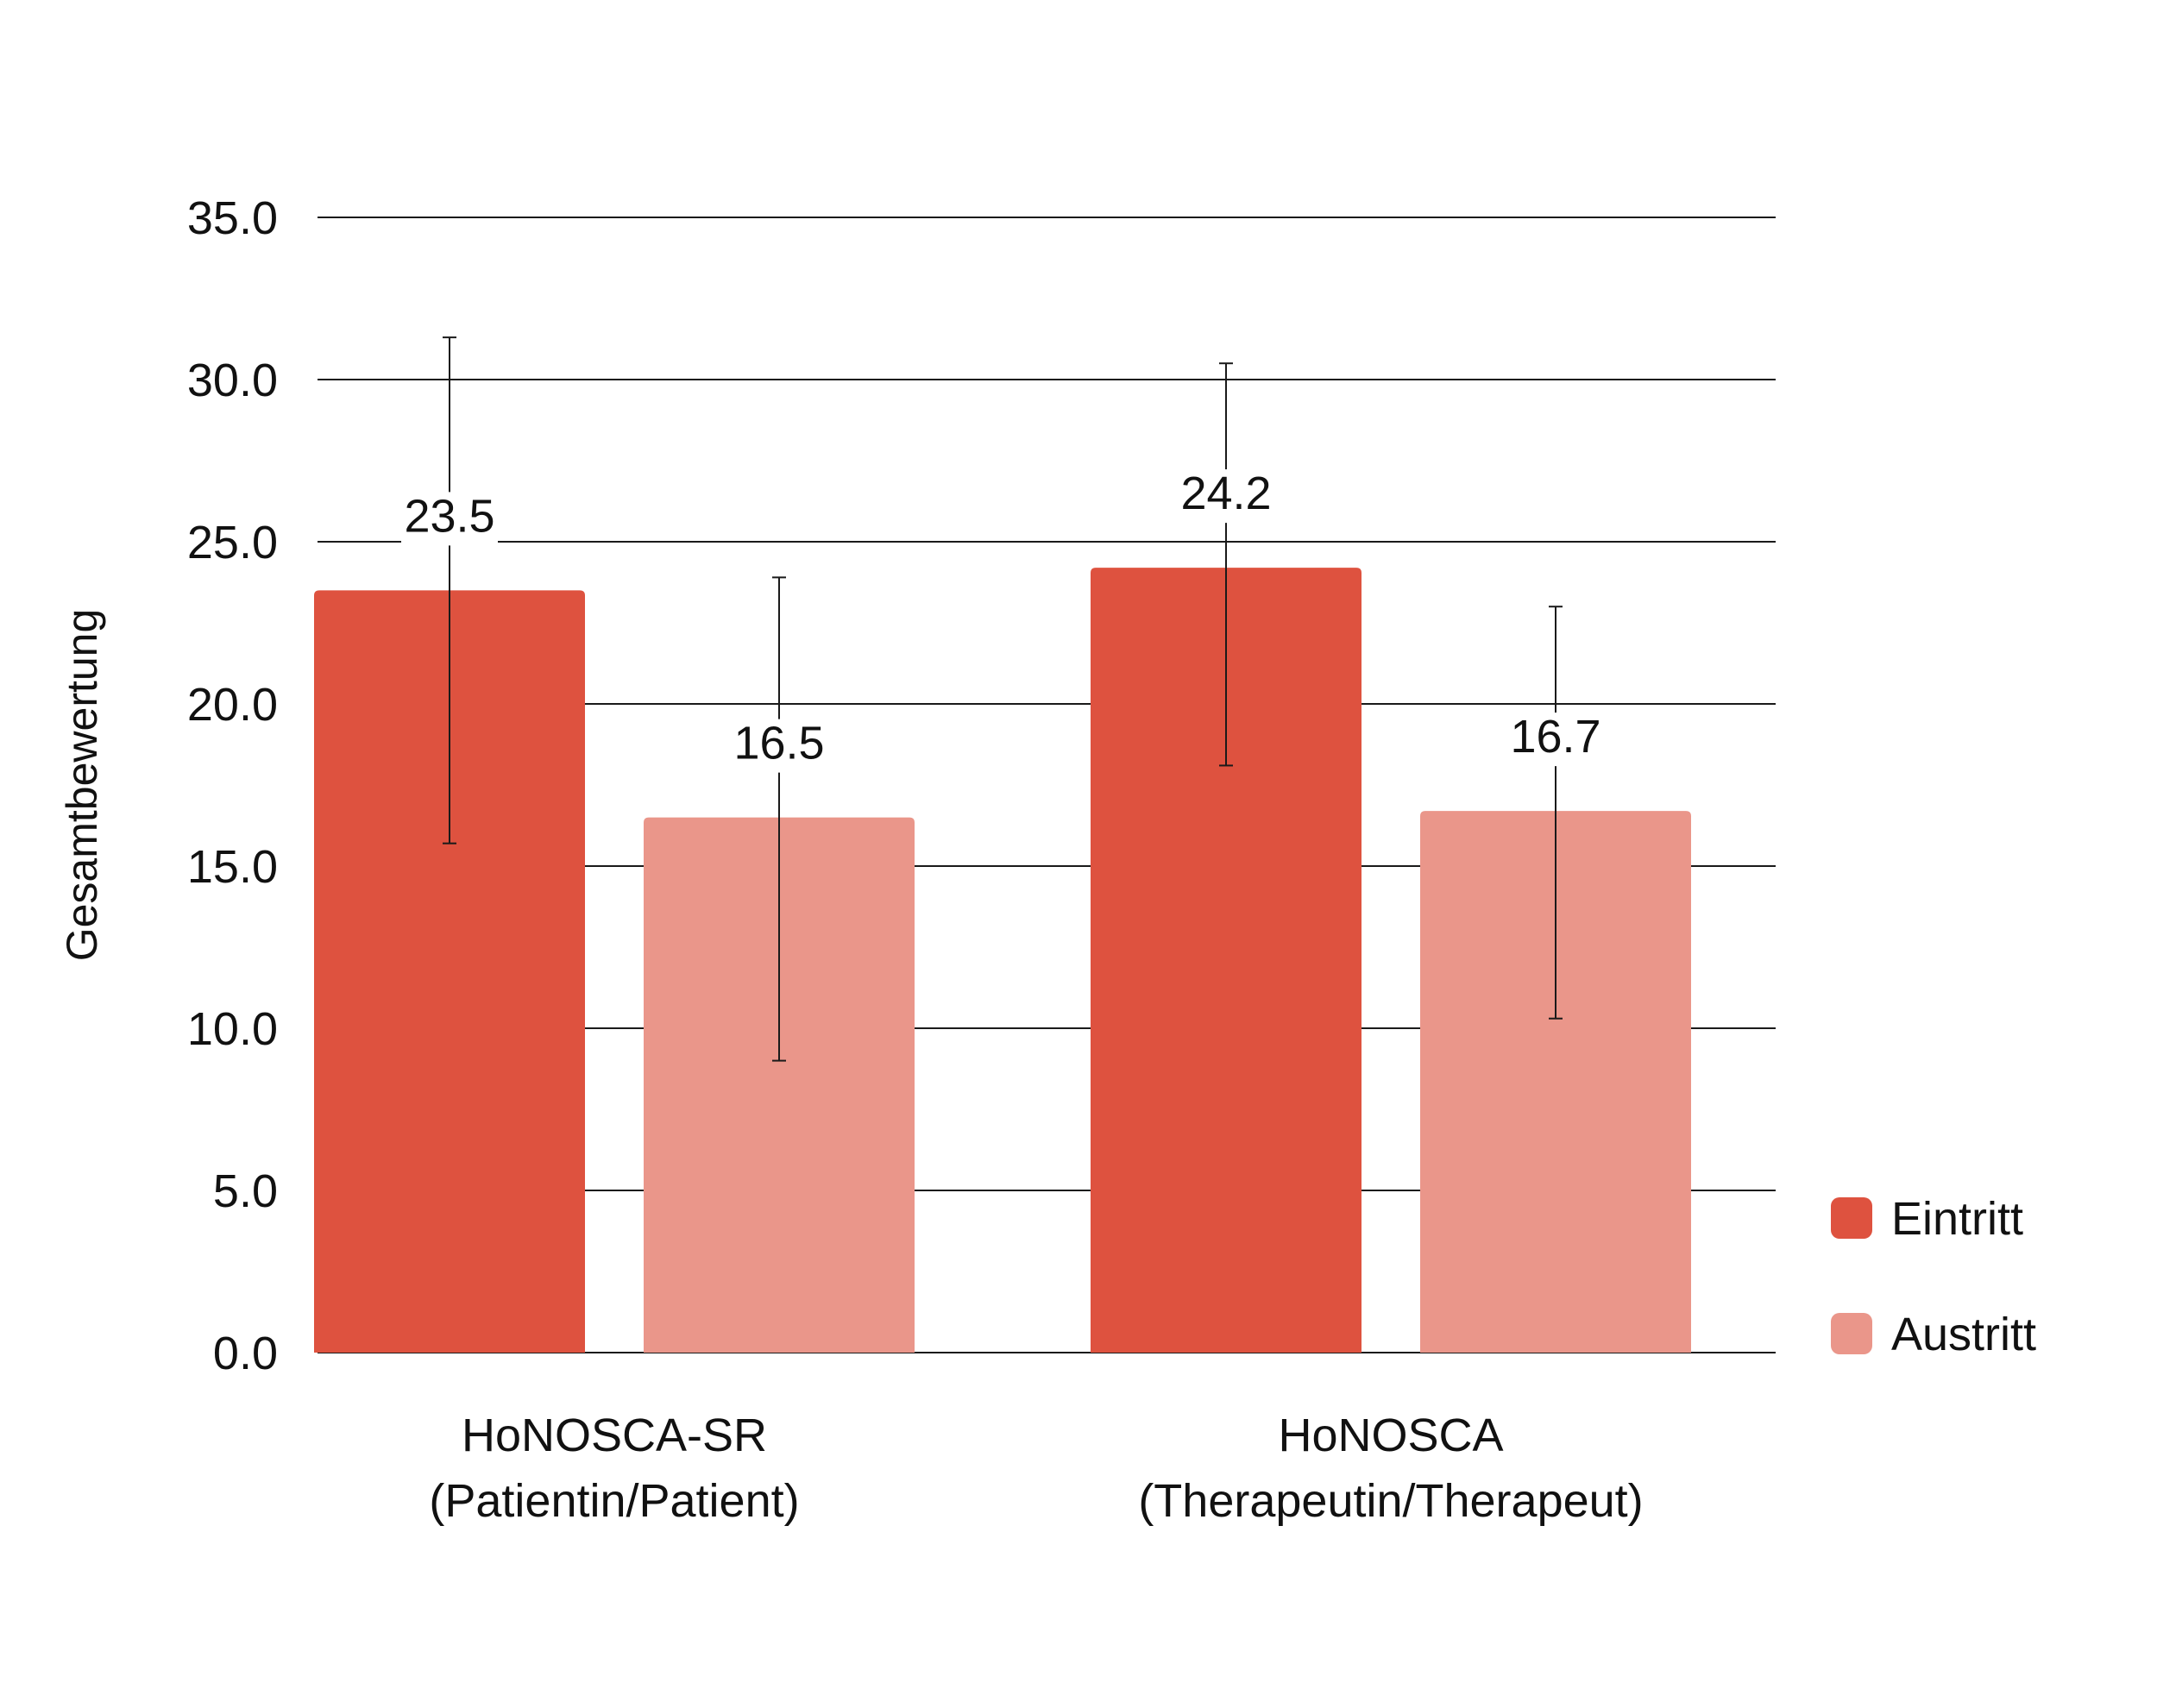 Image resolution: width=2157 pixels, height=1708 pixels. Describe the element at coordinates (82, 785) in the screenshot. I see `y-axis-title: Gesamtbewertung` at that location.